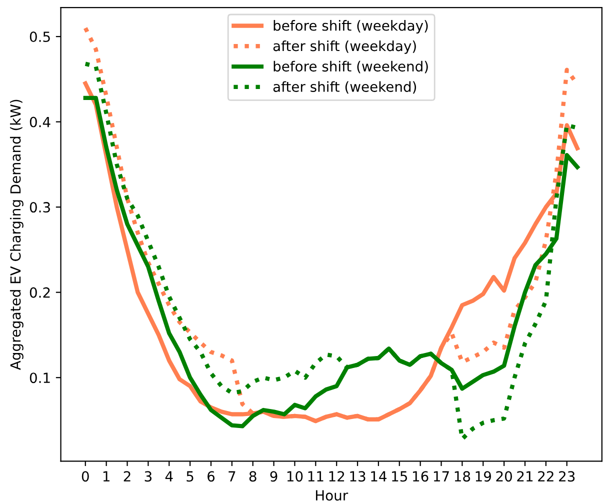  What do you see at coordinates (211, 476) in the screenshot?
I see `x-tick-label: 6` at bounding box center [211, 476].